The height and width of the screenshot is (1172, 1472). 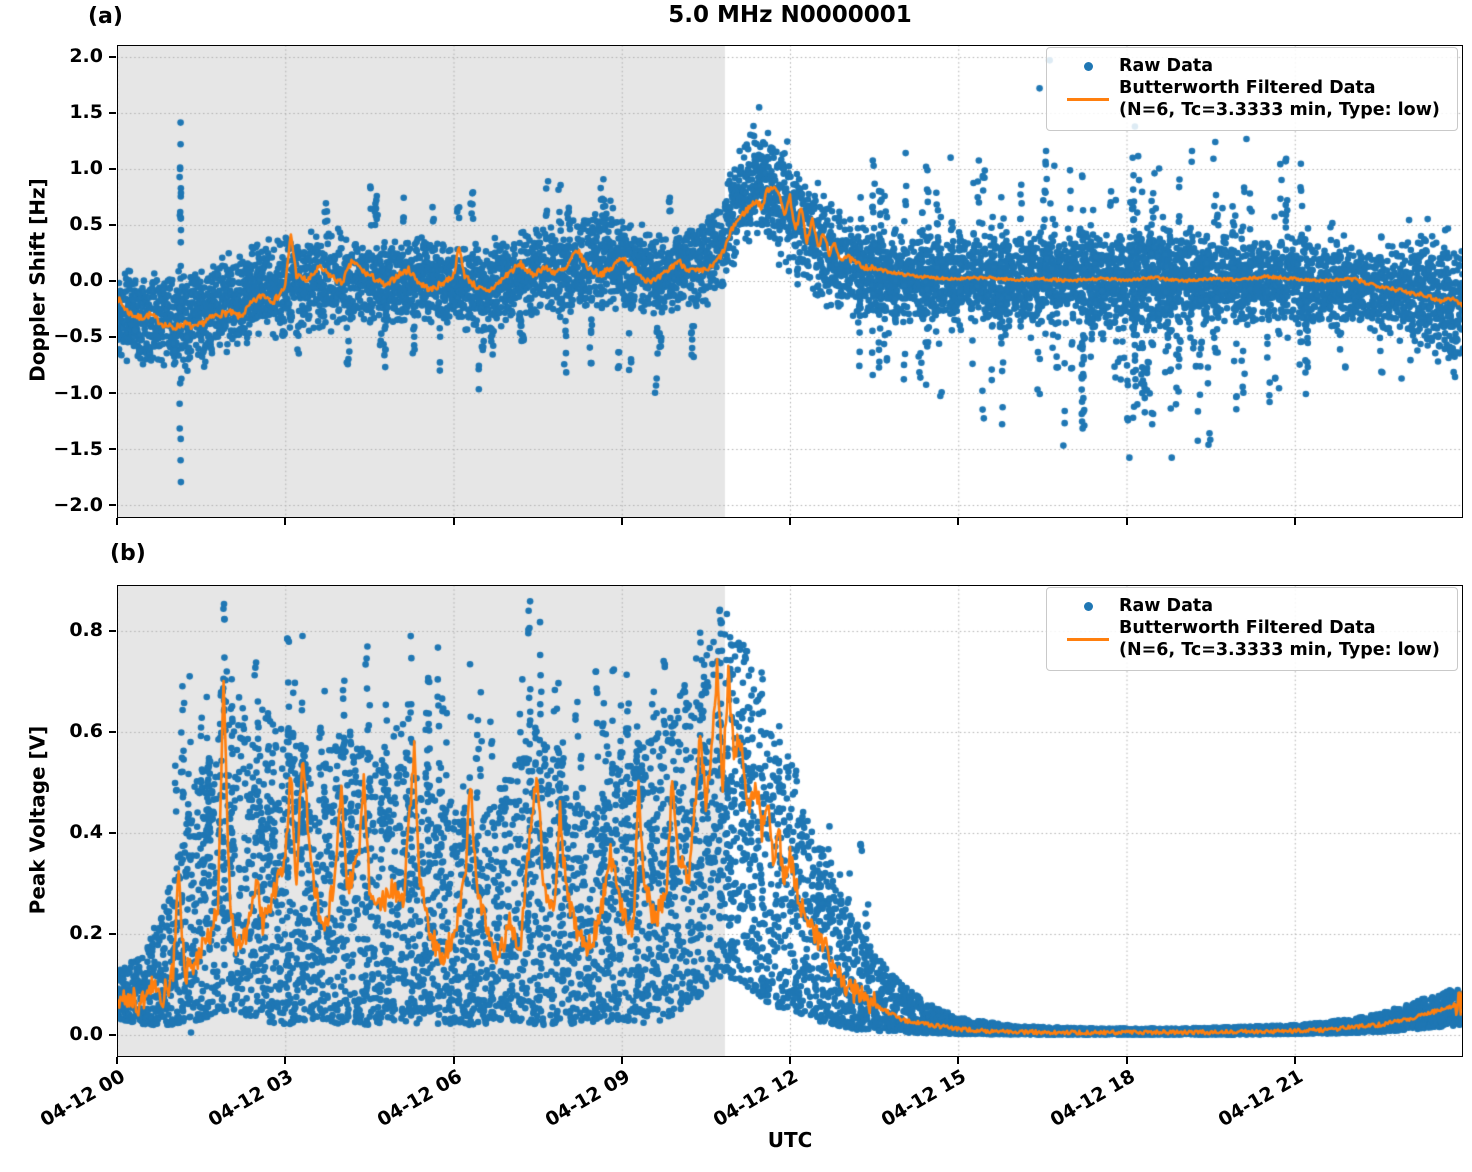 What do you see at coordinates (86, 731) in the screenshot?
I see `y-tick-label: 0.6` at bounding box center [86, 731].